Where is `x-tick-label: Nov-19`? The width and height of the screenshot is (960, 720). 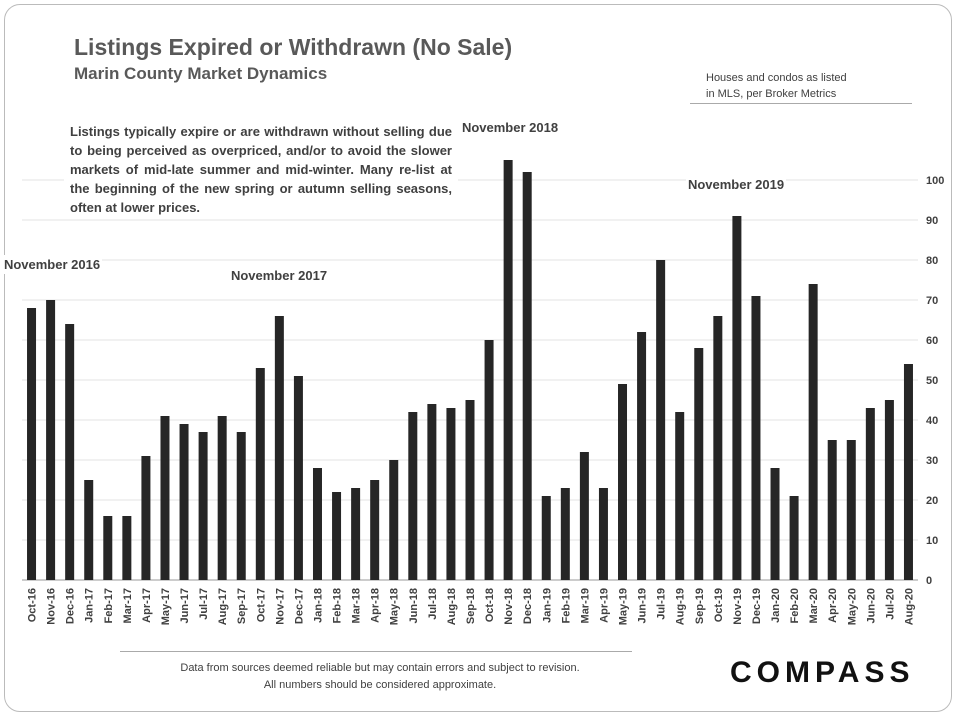
x-tick-label: Nov-19 is located at coordinates (738, 606).